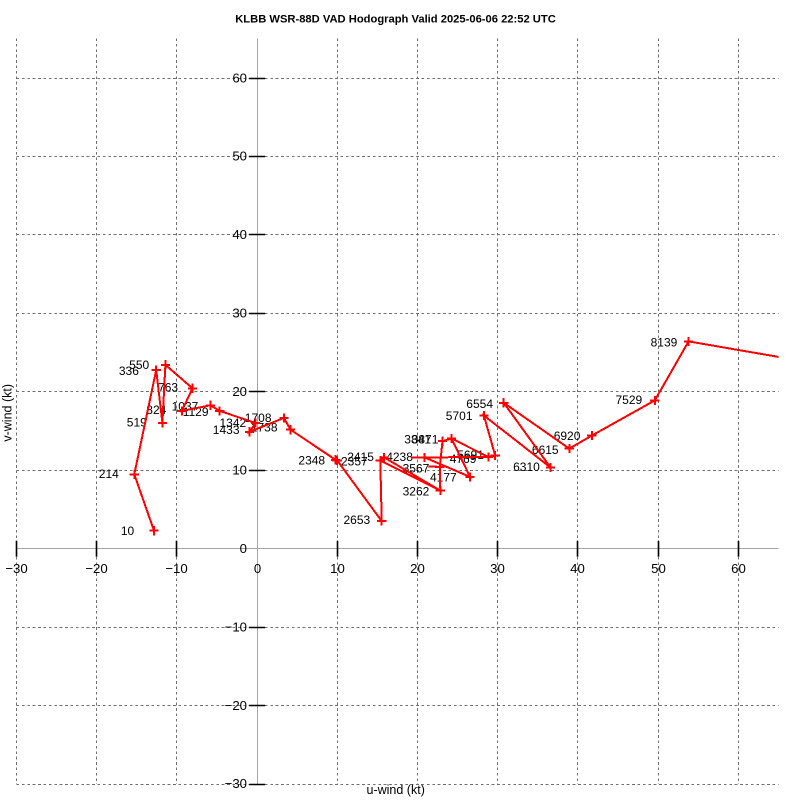 The height and width of the screenshot is (805, 800). What do you see at coordinates (109, 474) in the screenshot?
I see `svg-text: 214` at bounding box center [109, 474].